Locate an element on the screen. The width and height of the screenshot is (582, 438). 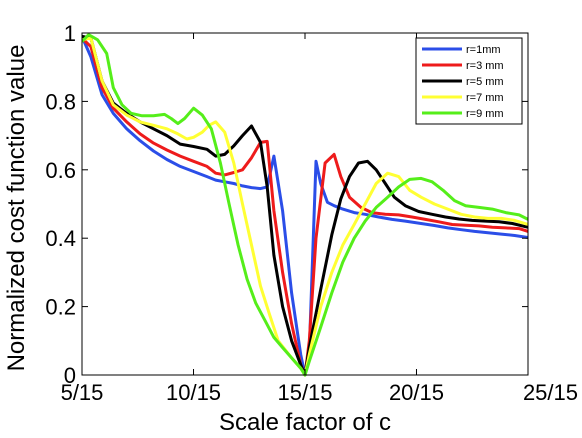
y-tick-label: 0.4 is located at coordinates (60, 238).